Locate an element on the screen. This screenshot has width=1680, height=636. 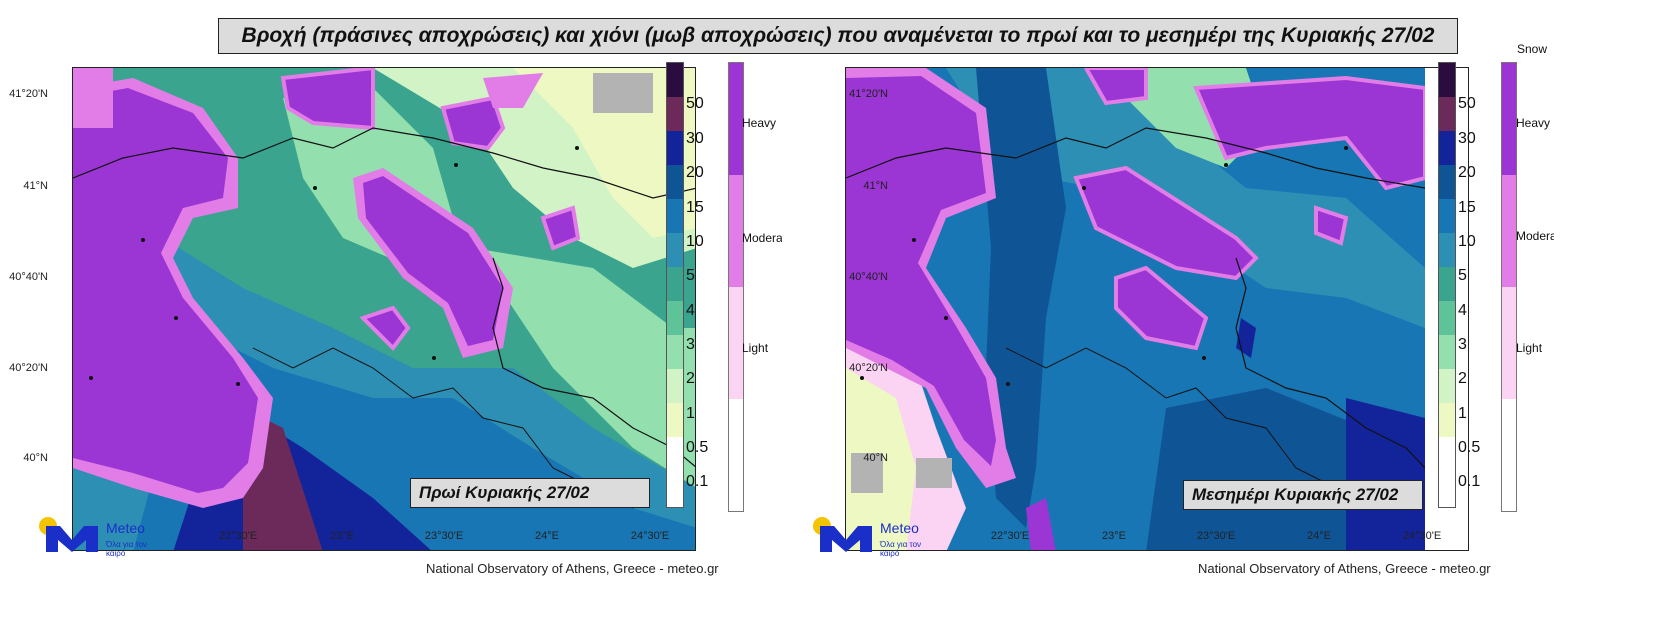
panel-caption: Μεσημέρι Κυριακής 27/02 is located at coordinates (1303, 495).